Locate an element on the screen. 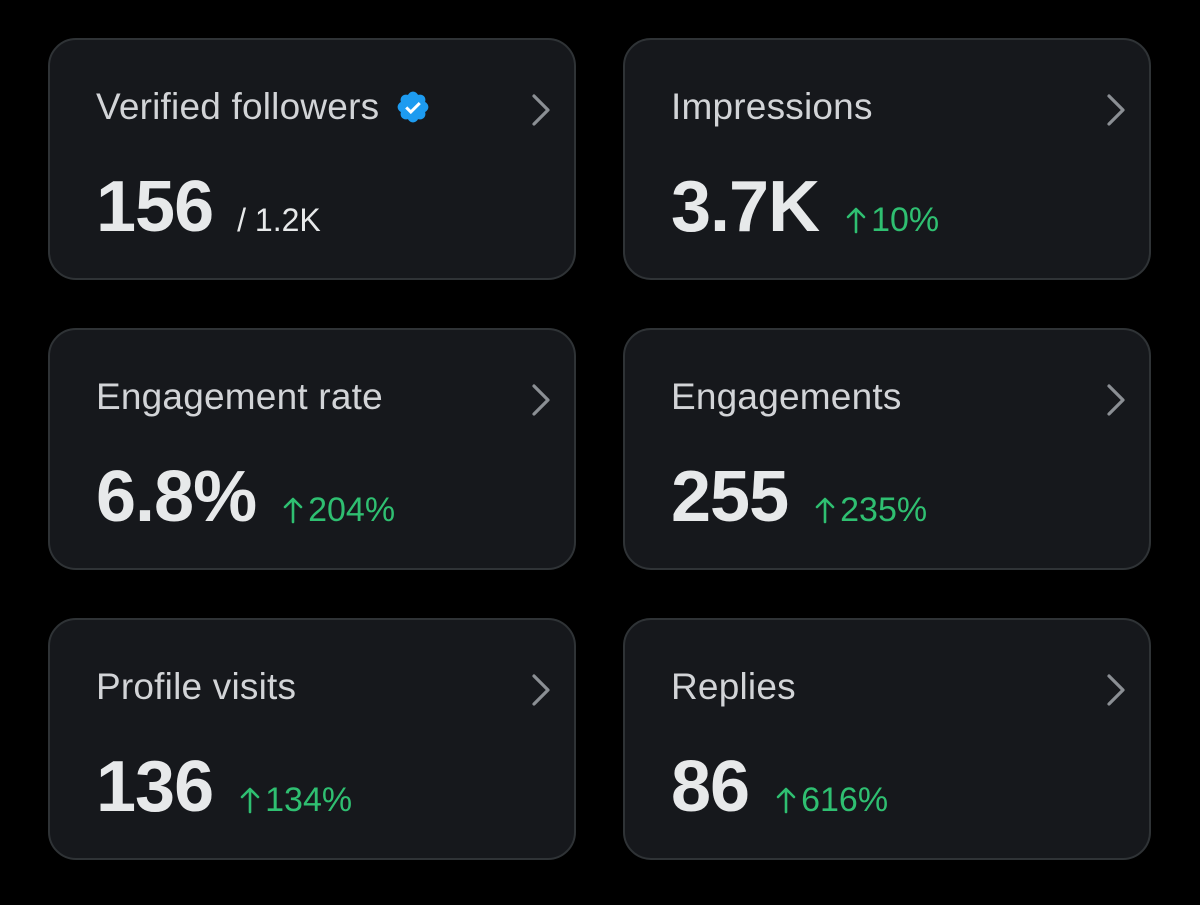  card-label-text: Replies is located at coordinates (733, 686).